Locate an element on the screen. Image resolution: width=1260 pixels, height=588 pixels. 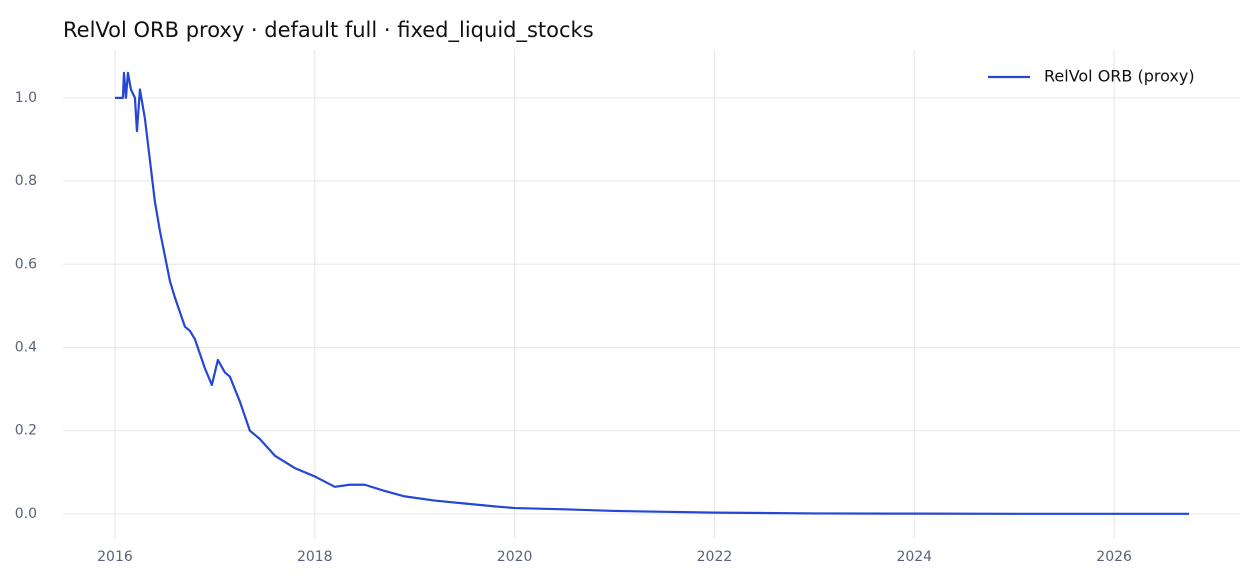
x-tick-label: 2016 is located at coordinates (115, 557).